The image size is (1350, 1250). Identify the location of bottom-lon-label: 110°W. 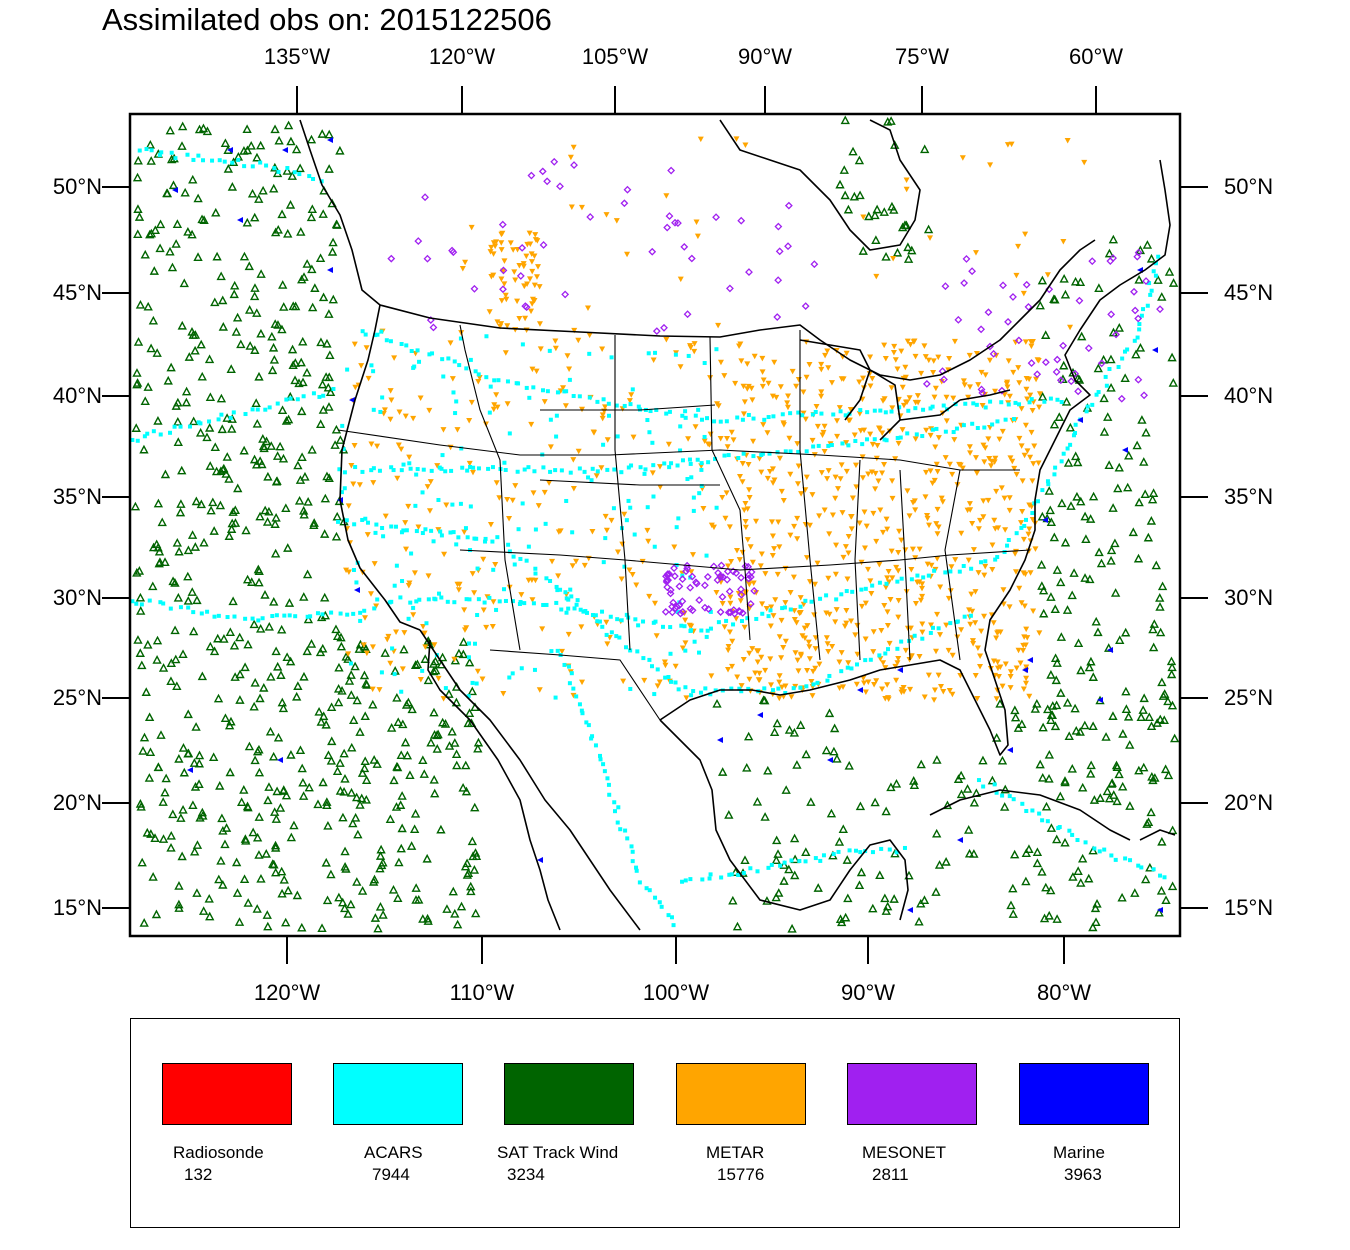
(482, 992).